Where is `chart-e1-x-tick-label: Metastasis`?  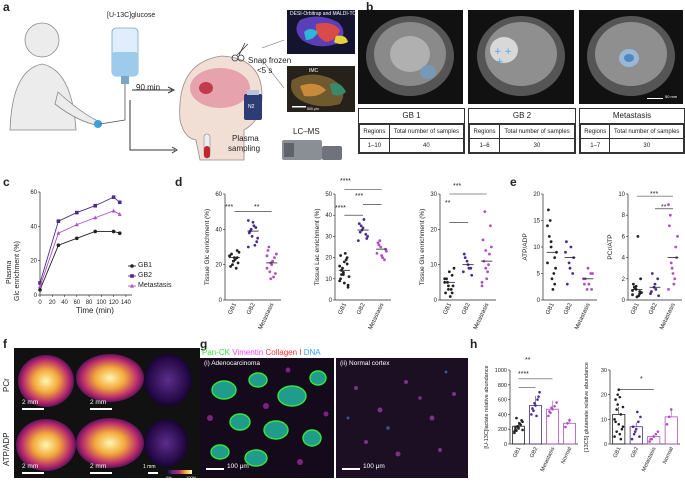
chart-e1-x-tick-label: Metastasis is located at coordinates (583, 316).